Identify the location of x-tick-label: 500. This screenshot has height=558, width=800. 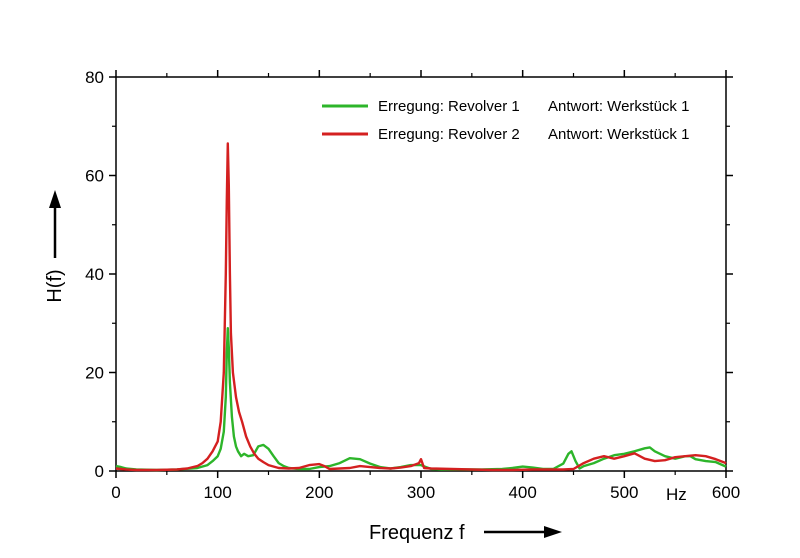
(624, 492).